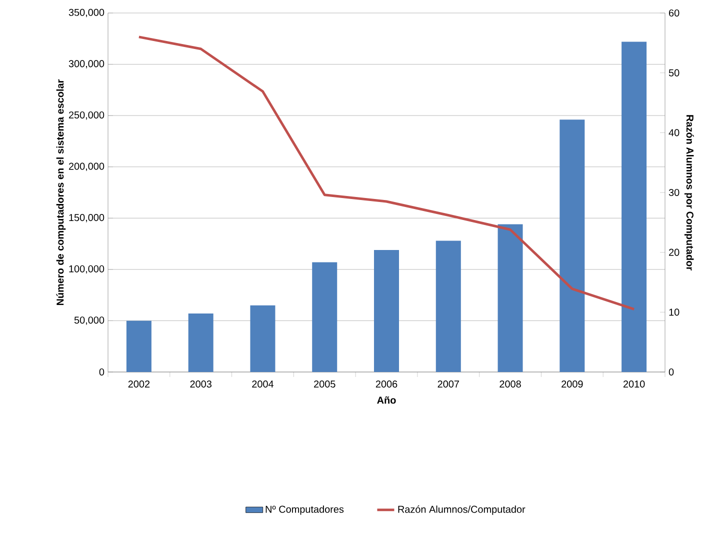  Describe the element at coordinates (689, 192) in the screenshot. I see `y2-axis-title: Razón Alumnos por Computador` at that location.